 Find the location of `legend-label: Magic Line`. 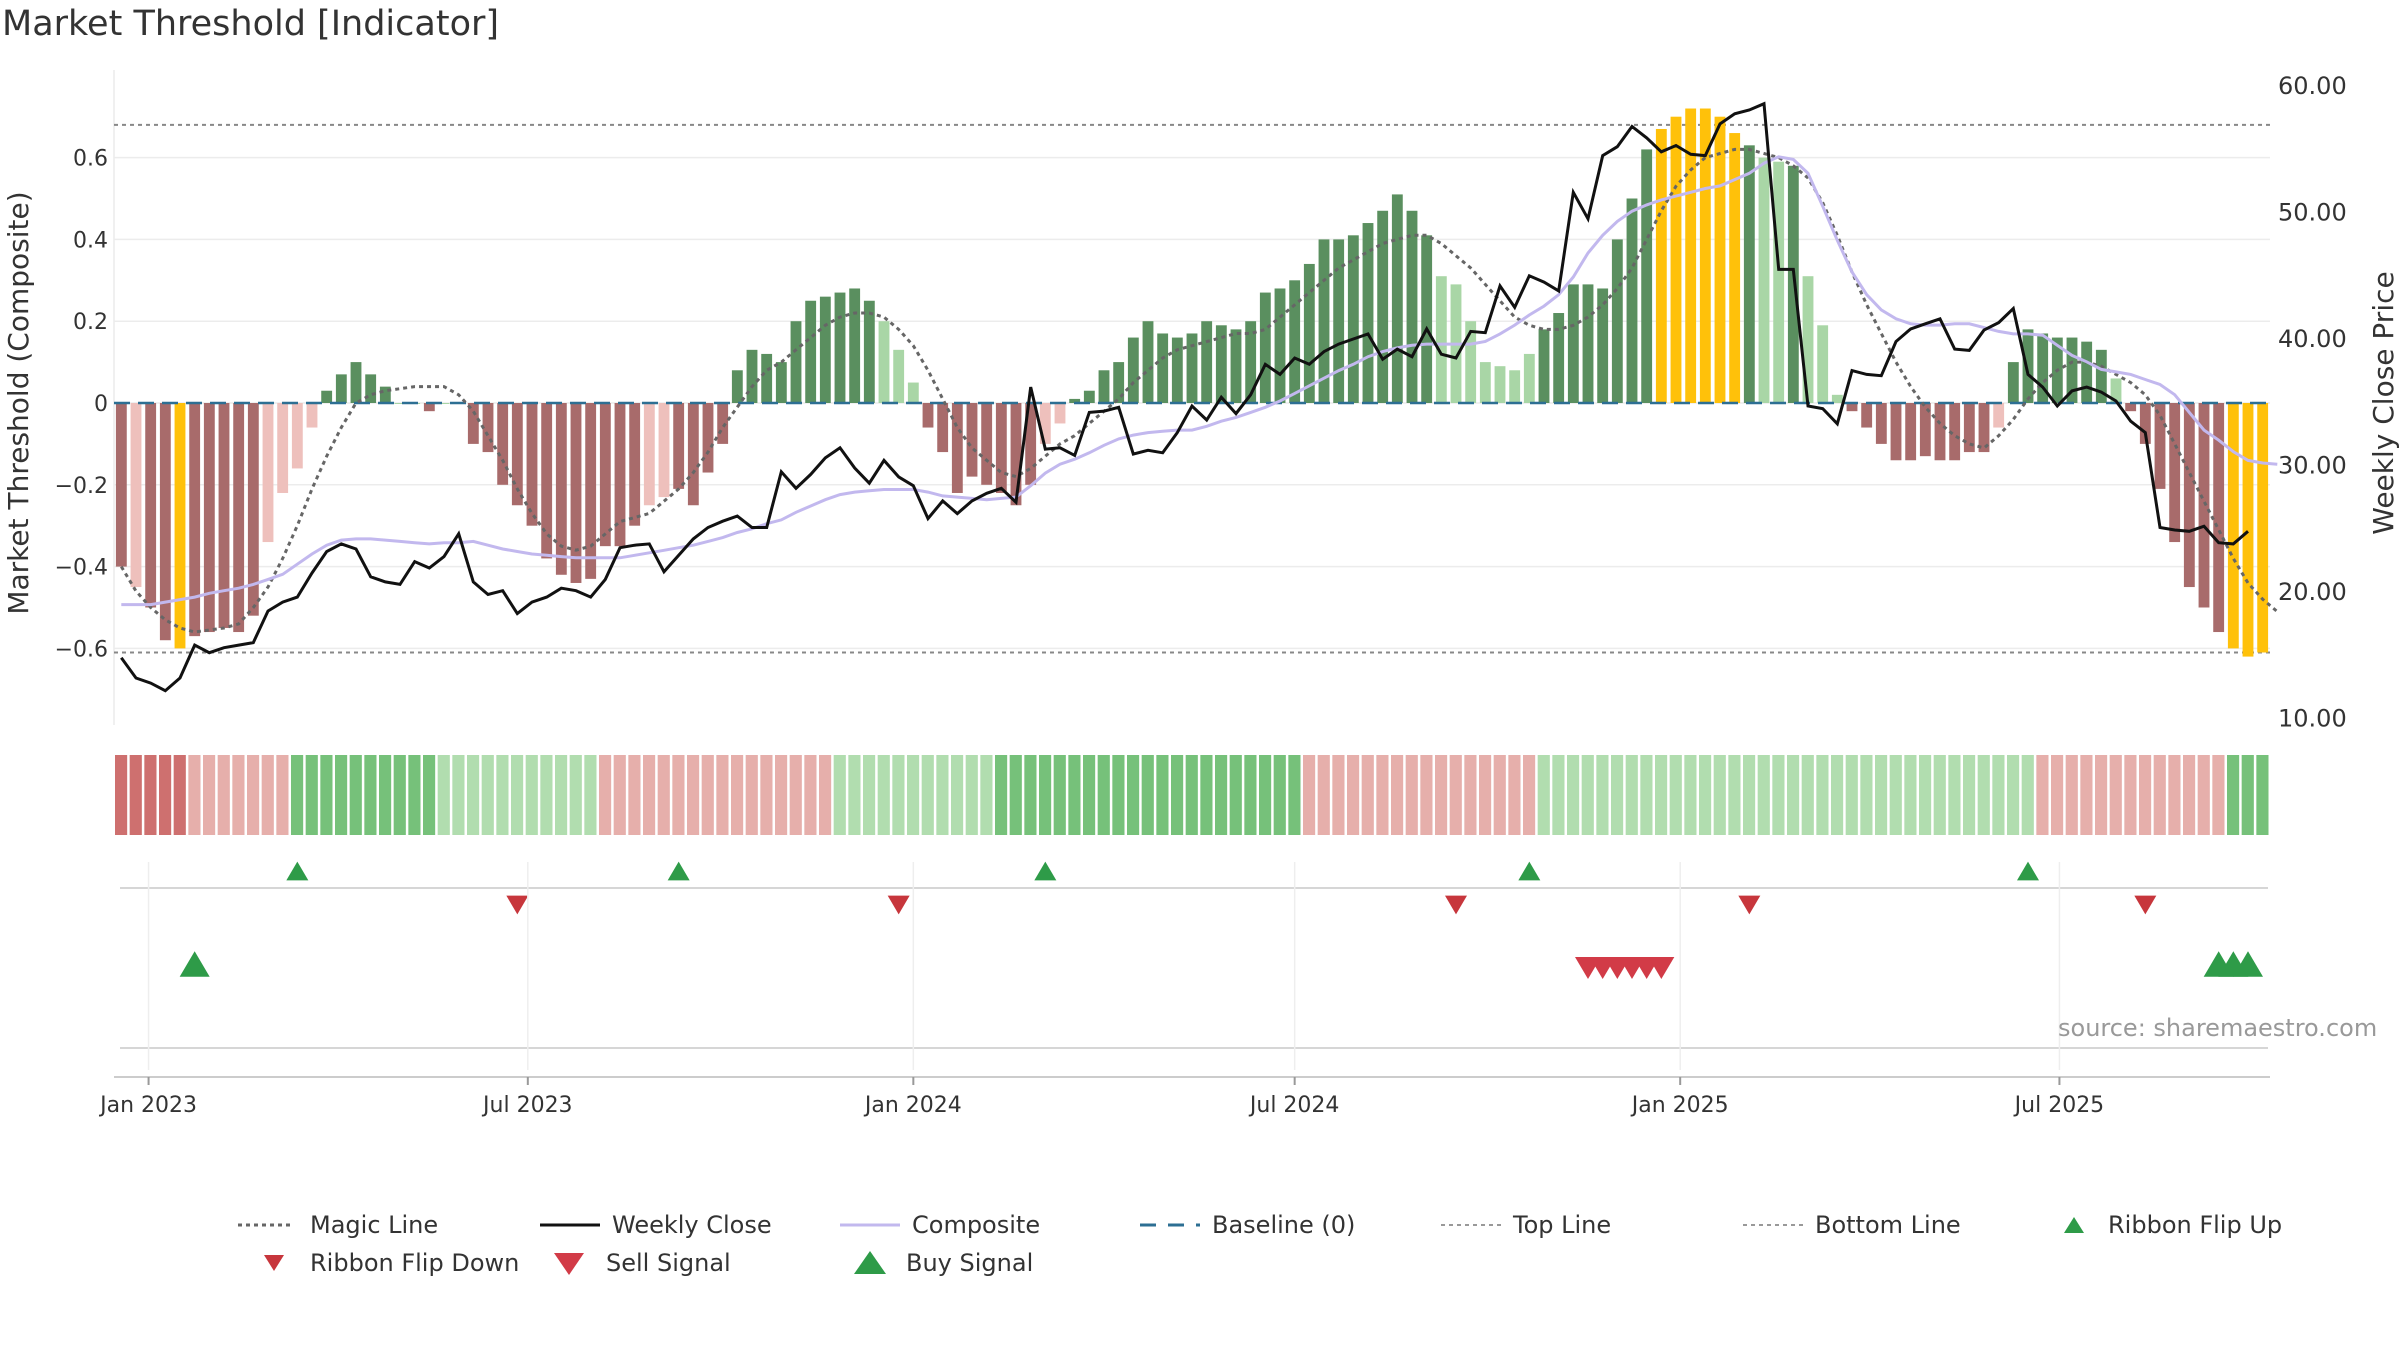

legend-label: Magic Line is located at coordinates (374, 1225).